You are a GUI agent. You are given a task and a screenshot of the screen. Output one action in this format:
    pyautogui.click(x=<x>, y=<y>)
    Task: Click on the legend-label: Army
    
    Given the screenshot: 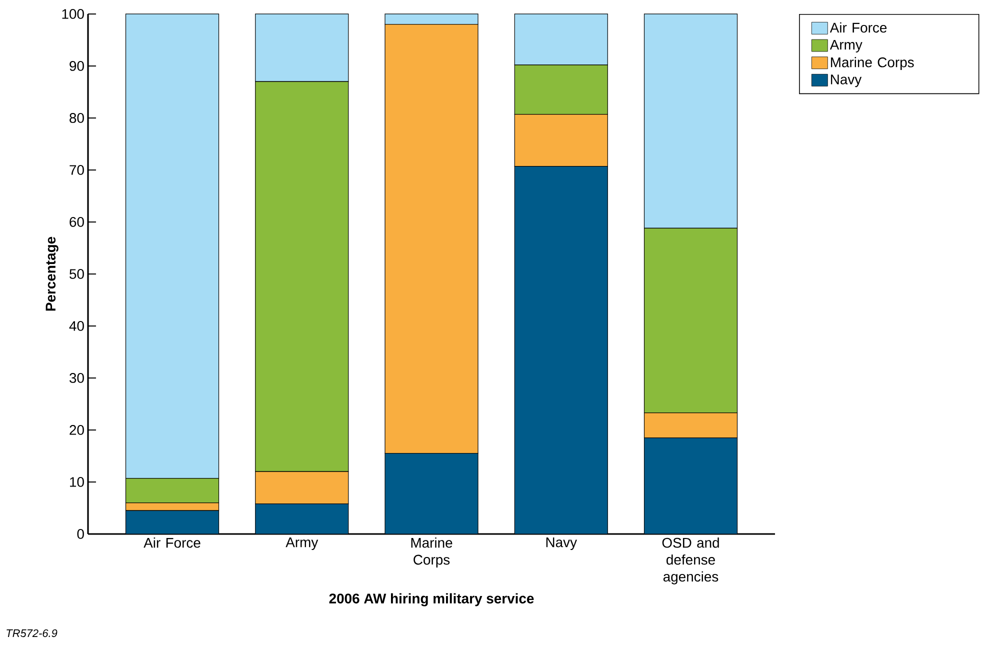 What is the action you would take?
    pyautogui.click(x=846, y=46)
    